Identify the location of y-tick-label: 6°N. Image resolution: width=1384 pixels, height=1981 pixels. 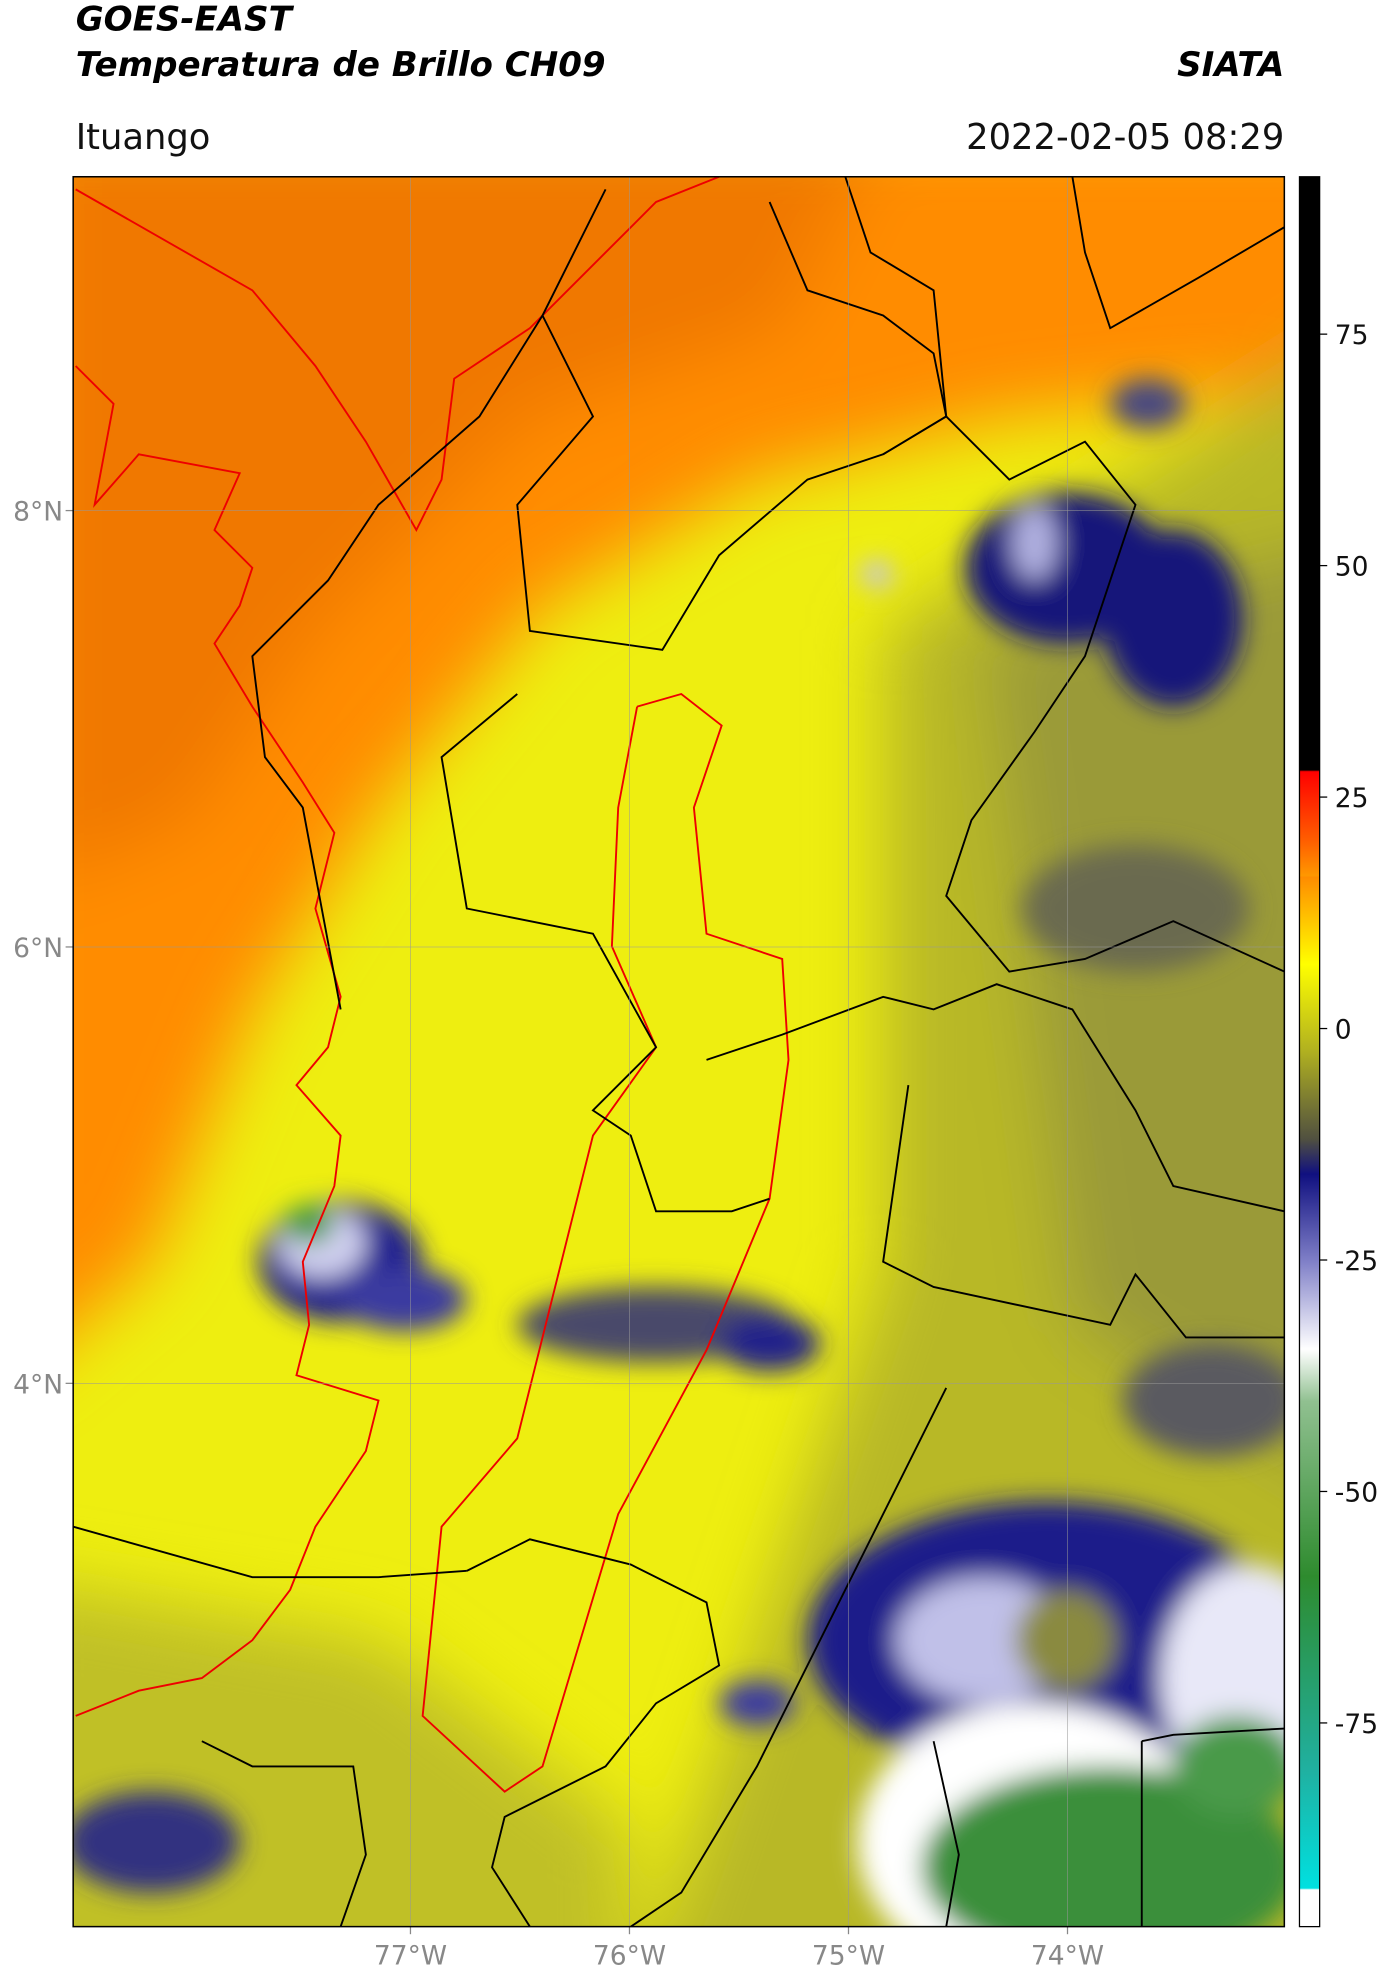
(38, 948).